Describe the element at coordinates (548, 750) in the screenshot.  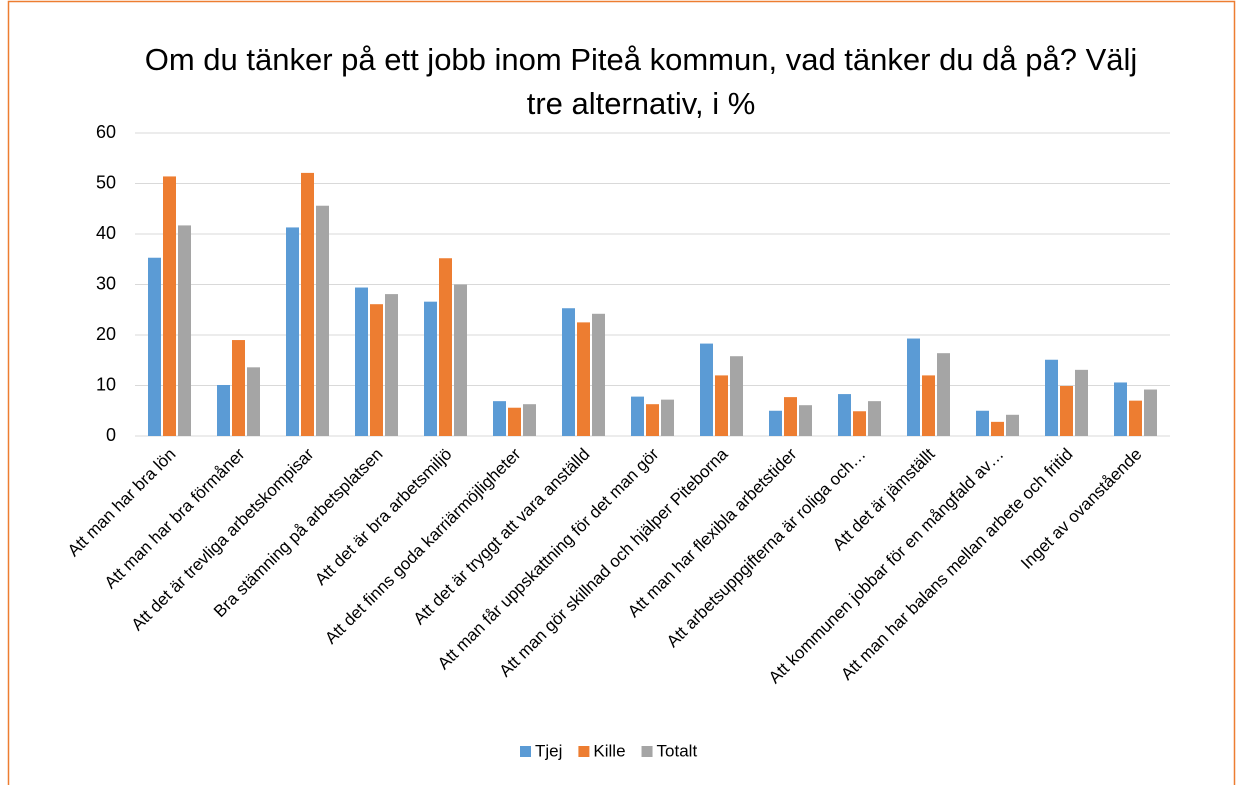
I see `legend-label: Tjej` at that location.